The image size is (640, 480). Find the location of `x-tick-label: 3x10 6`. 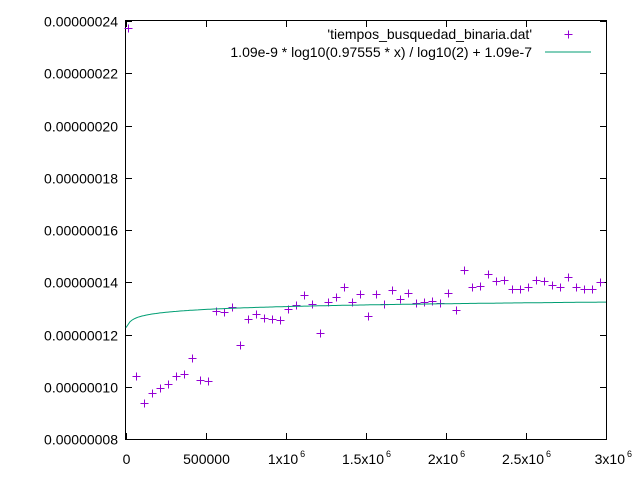

x-tick-label: 3x10 6 is located at coordinates (613, 458).